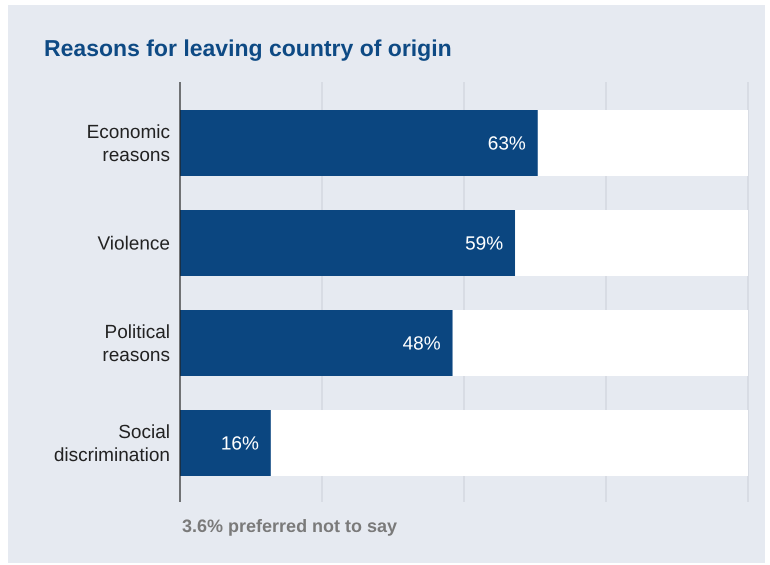 The image size is (770, 565). Describe the element at coordinates (112, 444) in the screenshot. I see `y-tick-label: Social discrimination` at that location.